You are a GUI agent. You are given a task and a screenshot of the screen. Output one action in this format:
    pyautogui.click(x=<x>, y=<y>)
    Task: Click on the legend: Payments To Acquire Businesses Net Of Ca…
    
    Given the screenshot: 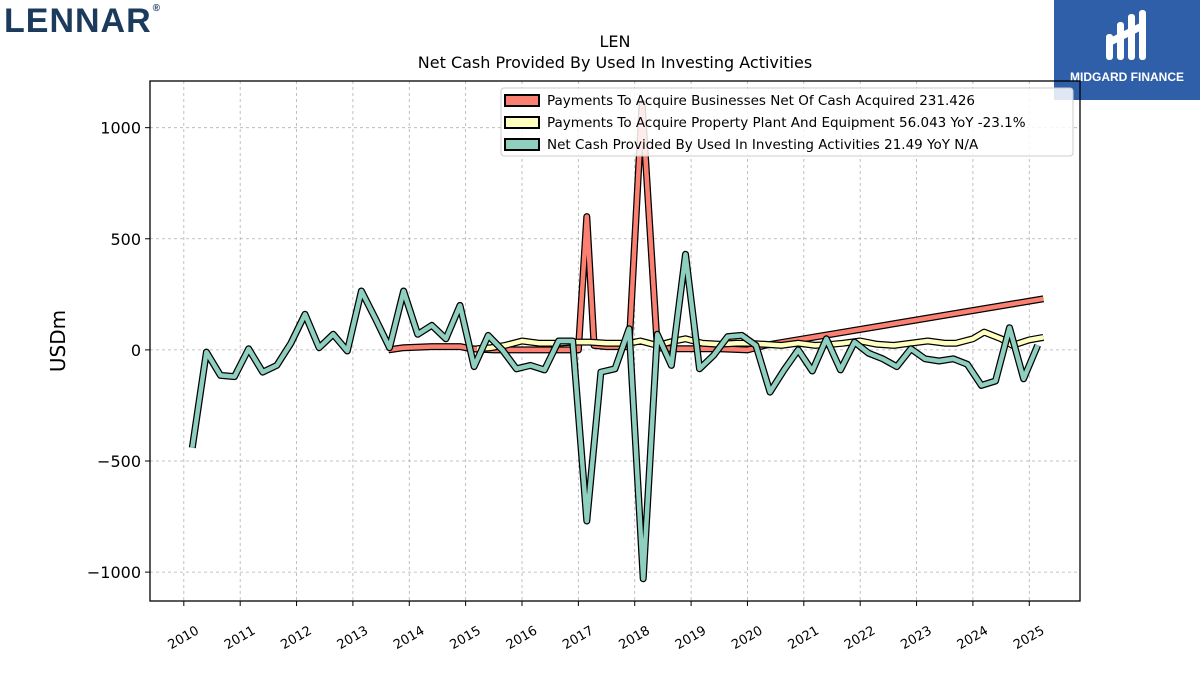 What is the action you would take?
    pyautogui.click(x=787, y=122)
    